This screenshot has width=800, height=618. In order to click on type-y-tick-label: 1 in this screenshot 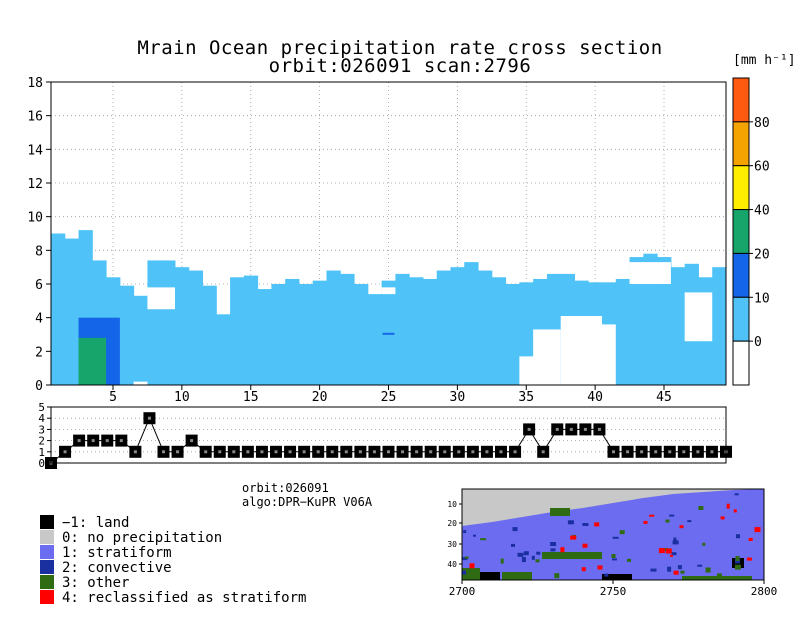, I will do `click(41, 452)`.